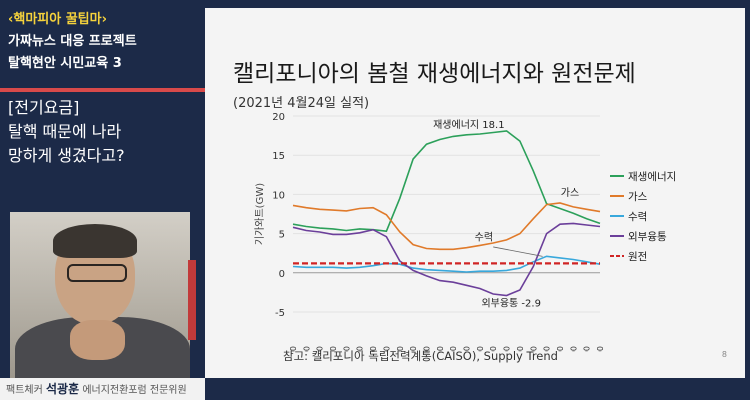  Describe the element at coordinates (440, 349) in the screenshot. I see `x-tick-label: 11:00` at that location.